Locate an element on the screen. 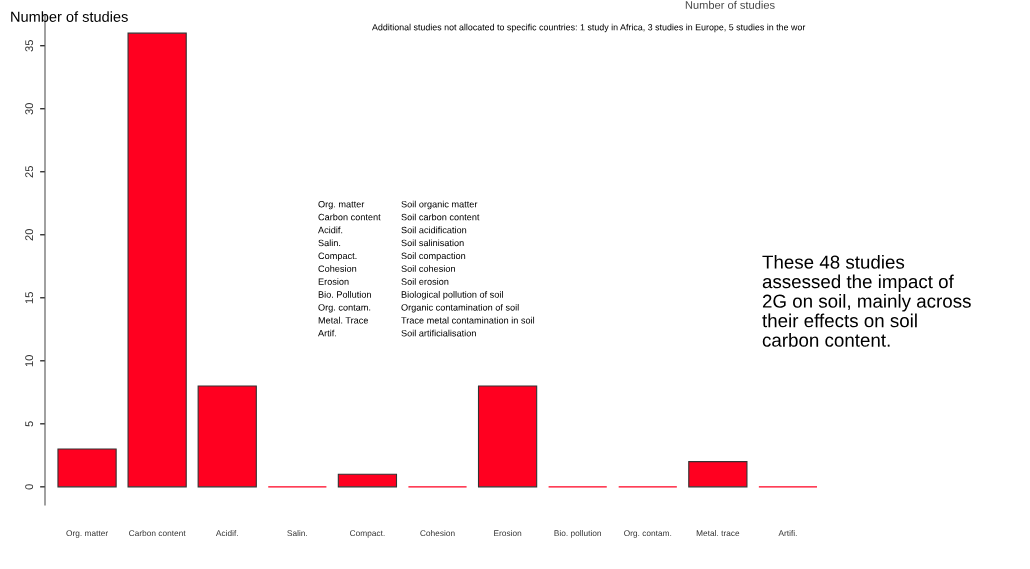 The image size is (1030, 569). annotation: Artif. is located at coordinates (327, 333).